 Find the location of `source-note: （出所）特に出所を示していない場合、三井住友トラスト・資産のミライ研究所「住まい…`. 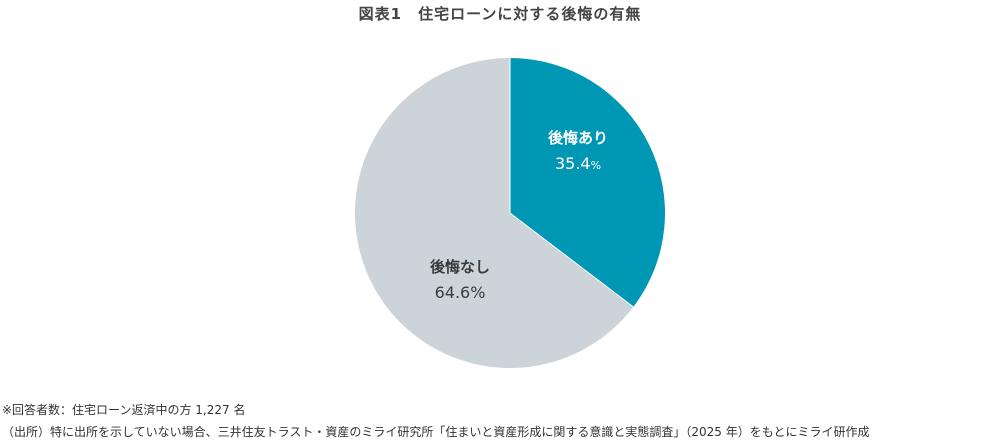

source-note: （出所）特に出所を示していない場合、三井住友トラスト・資産のミライ研究所「住まい… is located at coordinates (436, 432).